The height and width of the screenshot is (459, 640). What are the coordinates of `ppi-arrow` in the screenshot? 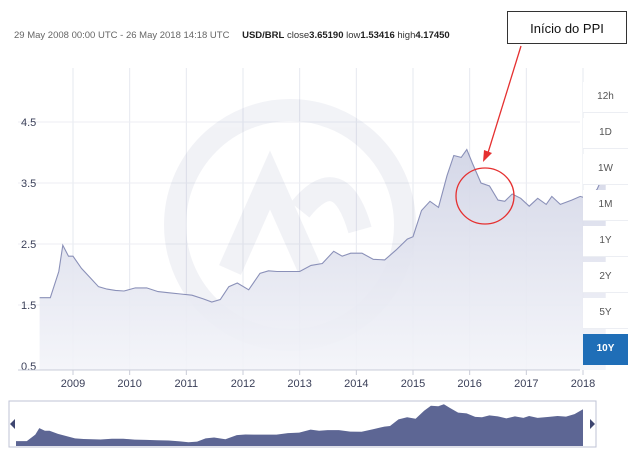 It's located at (504, 101).